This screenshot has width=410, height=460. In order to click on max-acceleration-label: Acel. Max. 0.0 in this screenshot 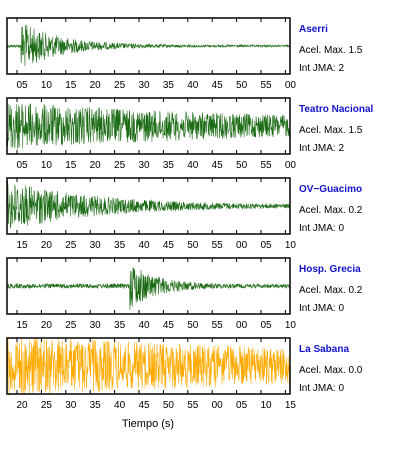, I will do `click(331, 370)`.